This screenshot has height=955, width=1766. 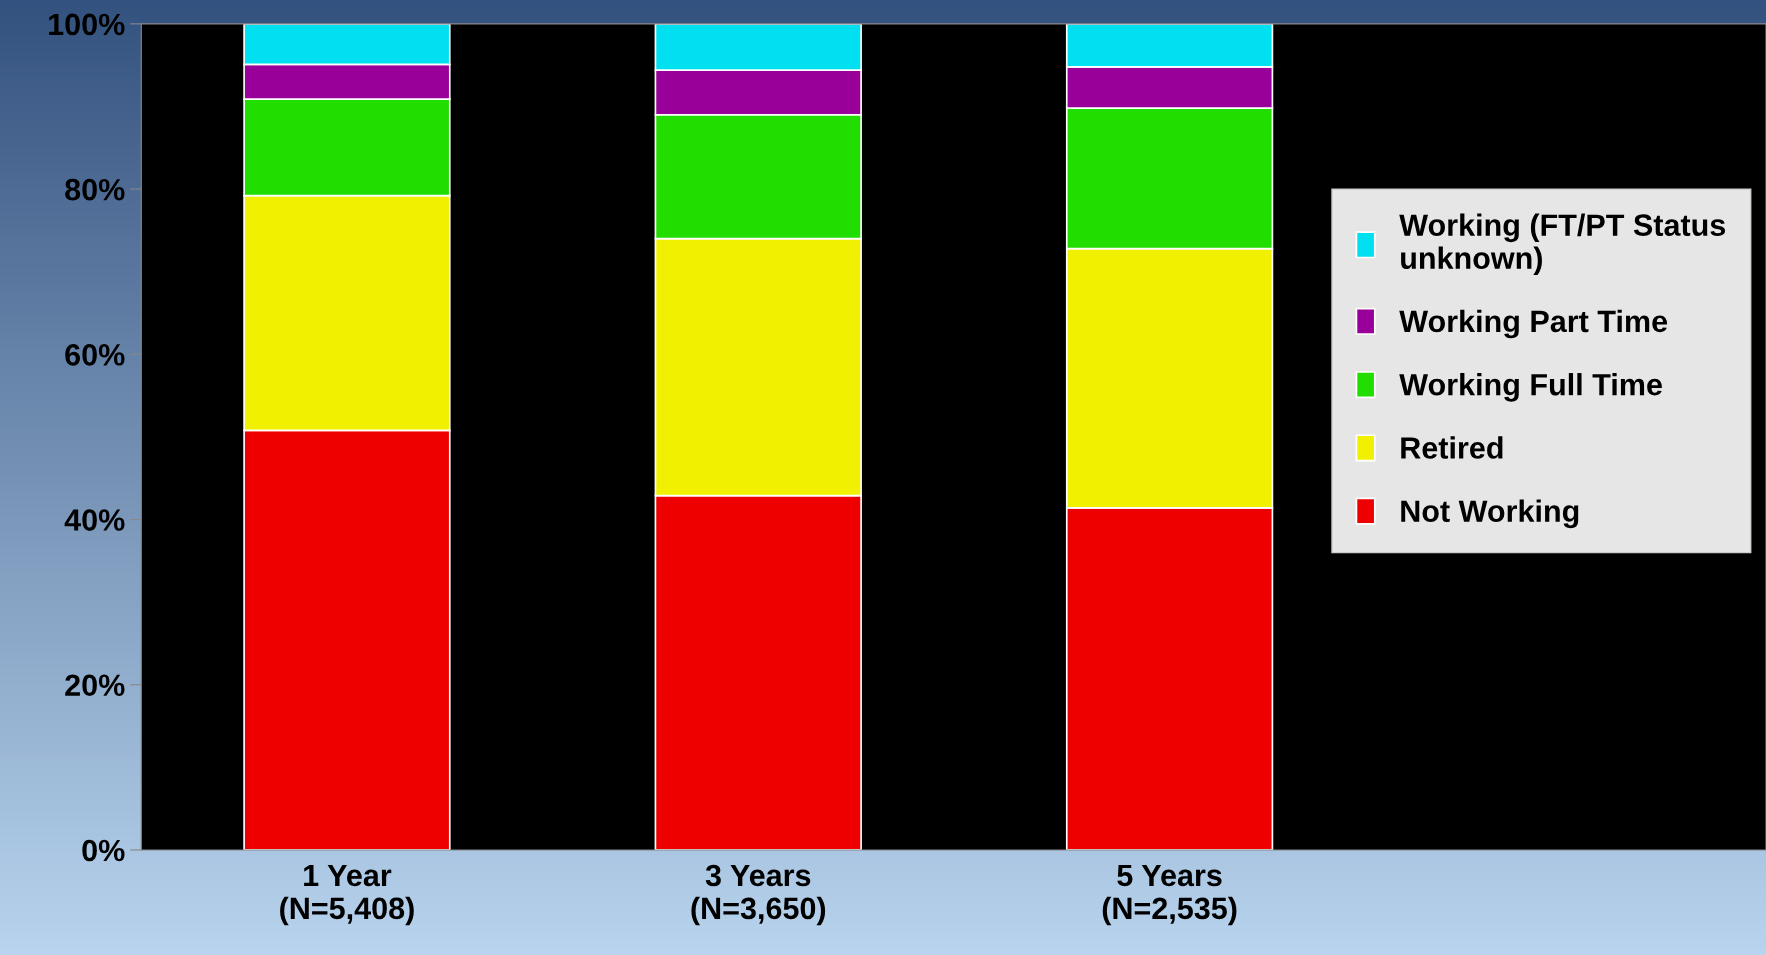 What do you see at coordinates (87, 24) in the screenshot?
I see `y-tick-label: 100%` at bounding box center [87, 24].